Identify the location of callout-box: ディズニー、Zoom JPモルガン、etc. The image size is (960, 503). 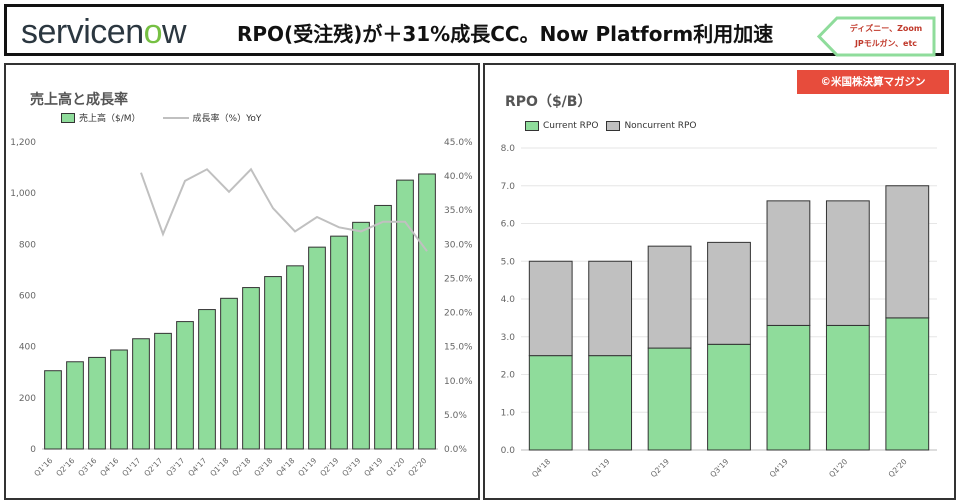
(877, 36).